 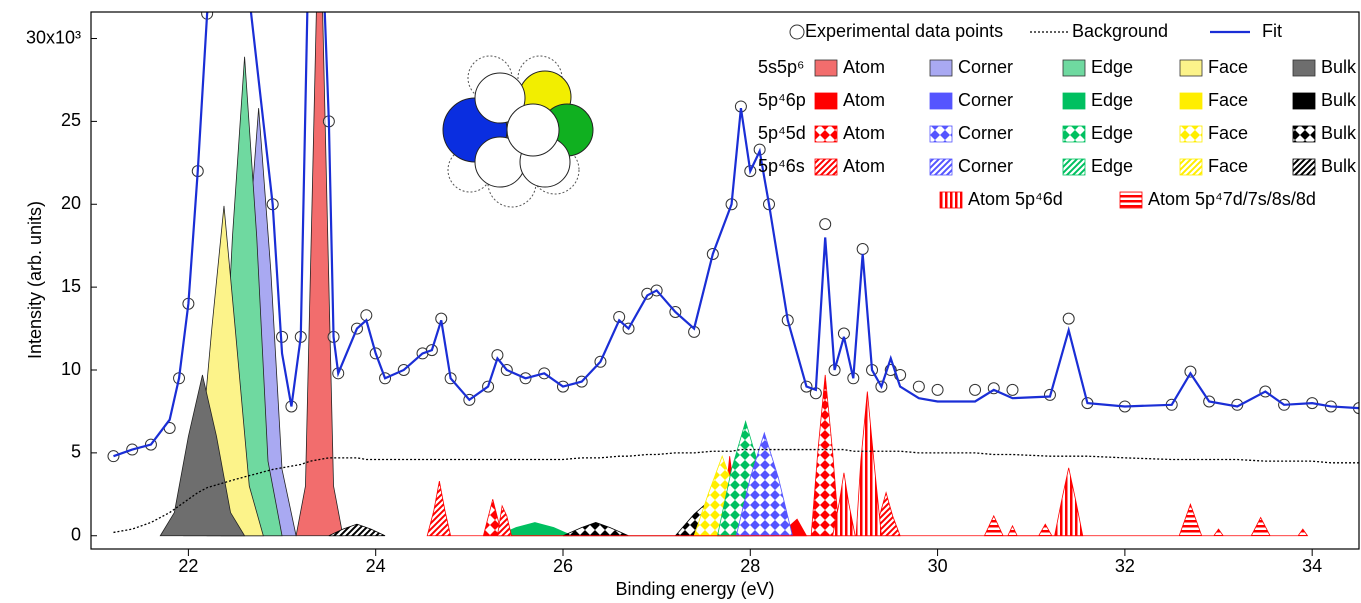 I want to click on y-tick-label: 25, so click(x=71, y=120).